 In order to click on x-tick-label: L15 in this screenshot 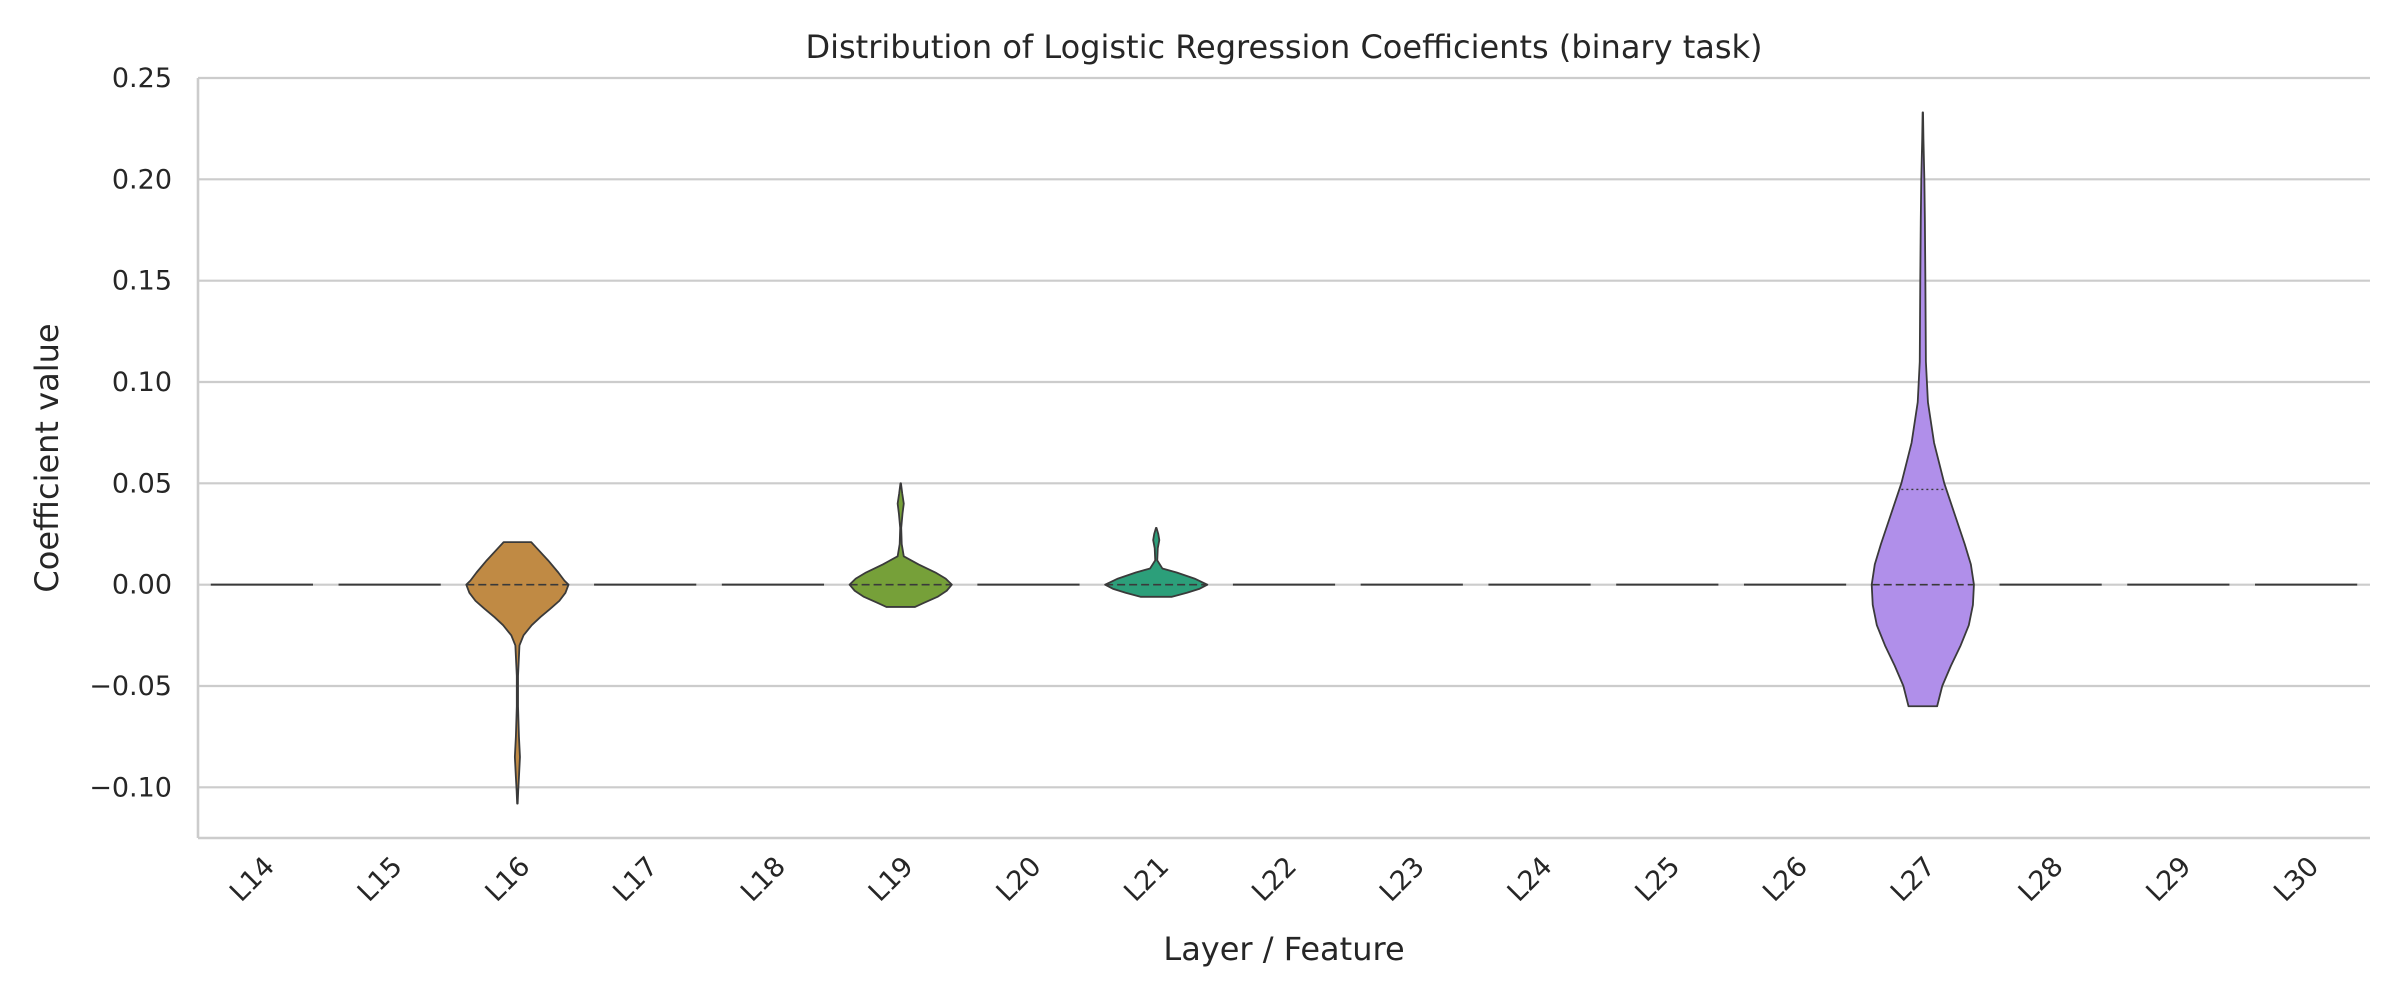, I will do `click(380, 879)`.